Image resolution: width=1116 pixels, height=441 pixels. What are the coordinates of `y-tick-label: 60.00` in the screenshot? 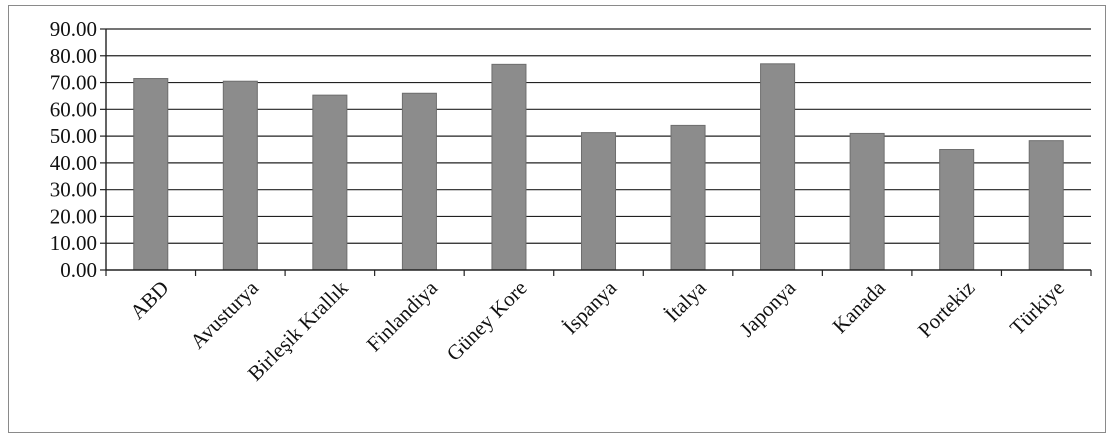 It's located at (73, 109).